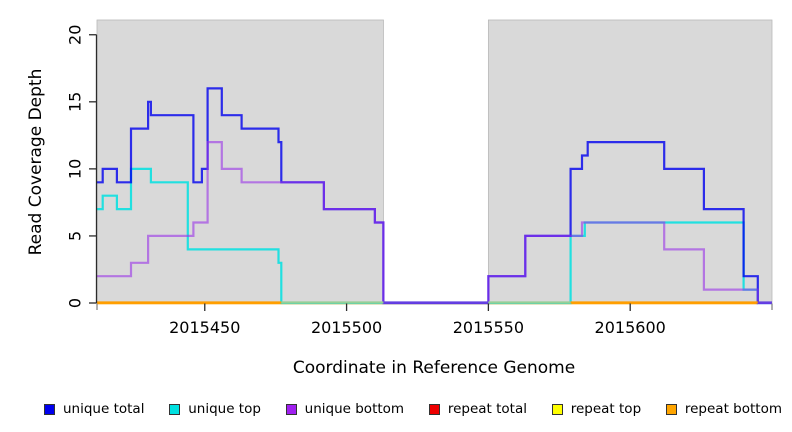  What do you see at coordinates (487, 409) in the screenshot?
I see `legend-label: repeat total` at bounding box center [487, 409].